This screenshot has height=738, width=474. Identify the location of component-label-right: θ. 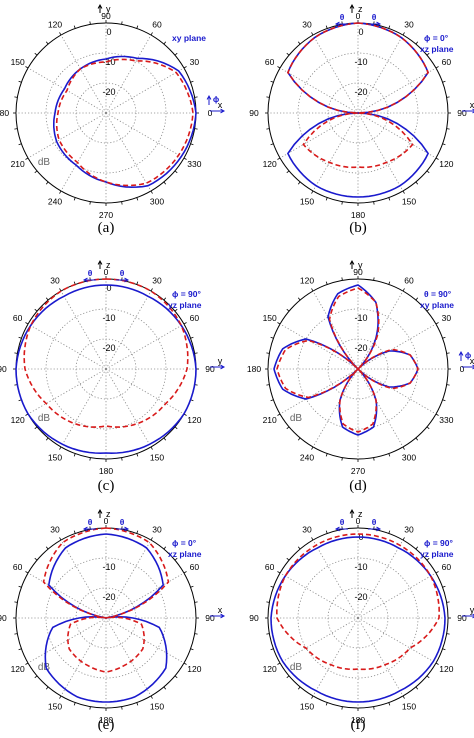
(122, 273).